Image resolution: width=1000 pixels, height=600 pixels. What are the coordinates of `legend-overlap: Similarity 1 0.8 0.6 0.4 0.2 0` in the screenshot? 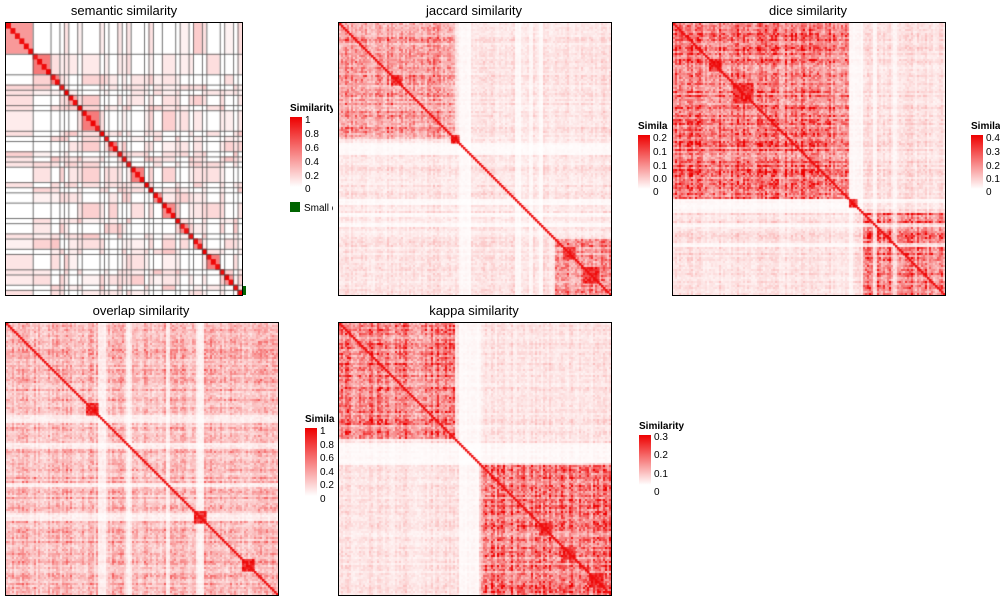 It's located at (320, 461).